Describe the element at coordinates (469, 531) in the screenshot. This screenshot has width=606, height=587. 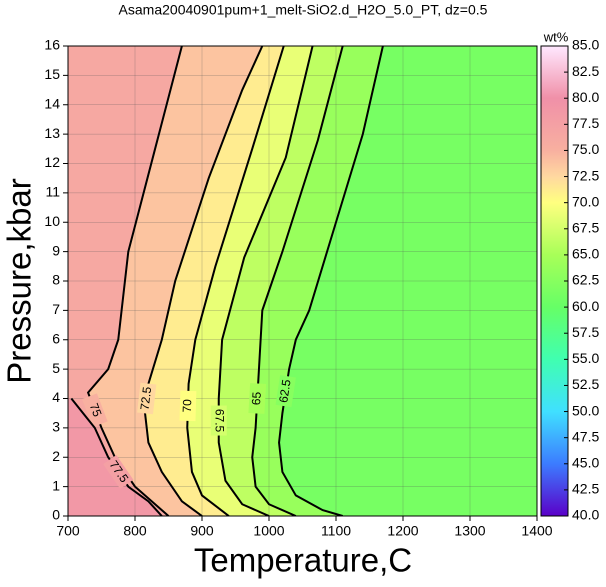
I see `x-tick-label: 1300` at that location.